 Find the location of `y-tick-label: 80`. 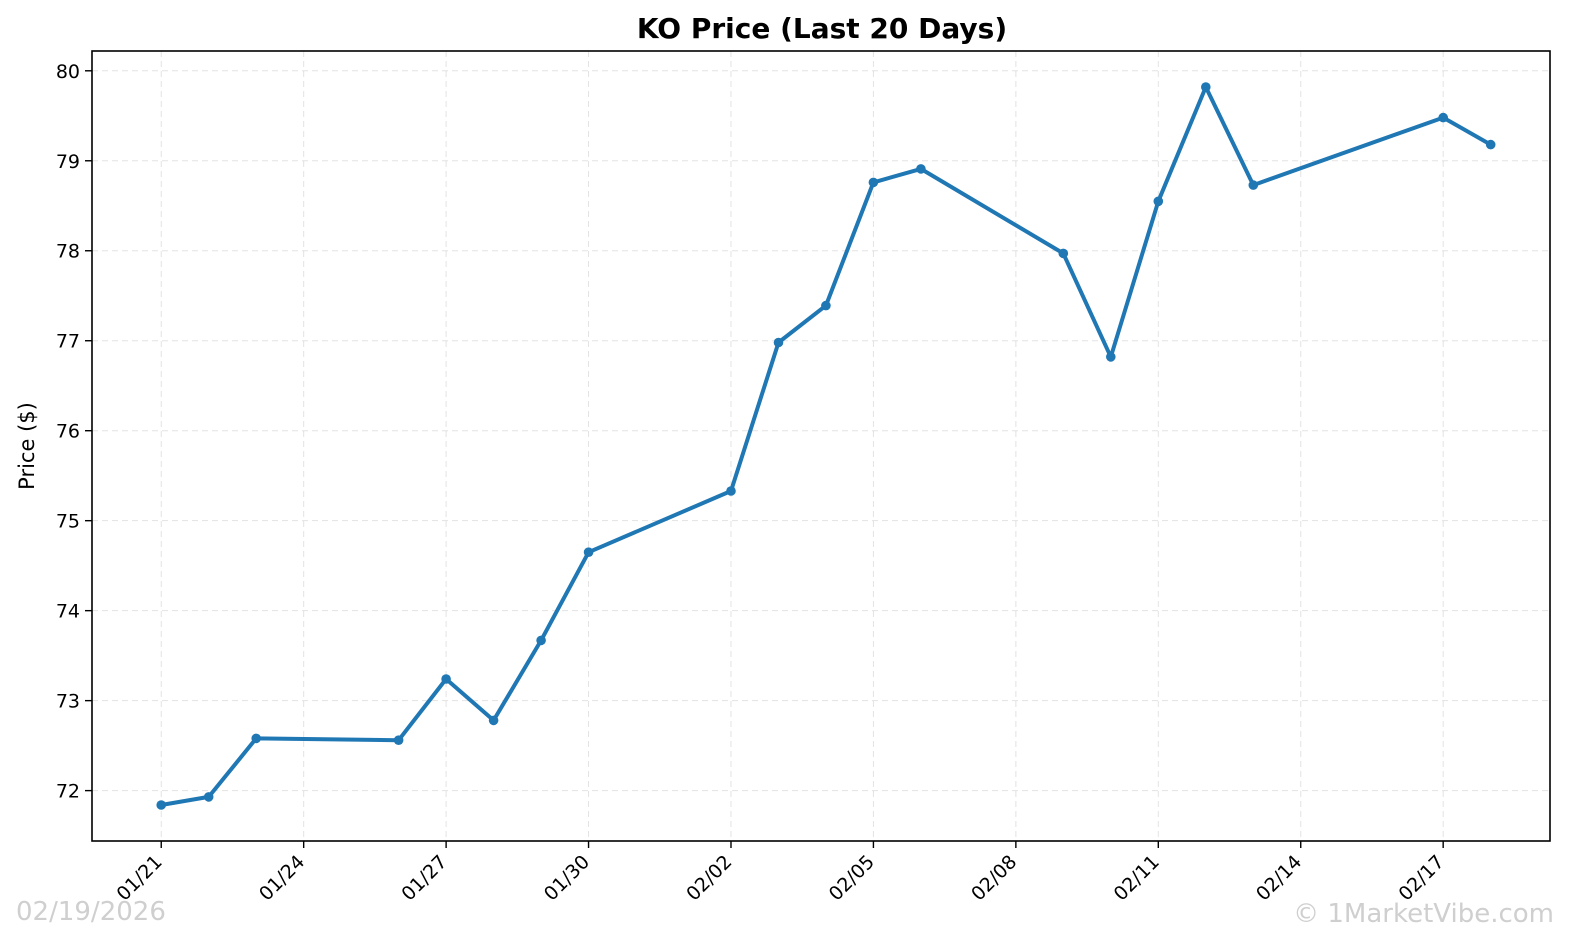

y-tick-label: 80 is located at coordinates (68, 72).